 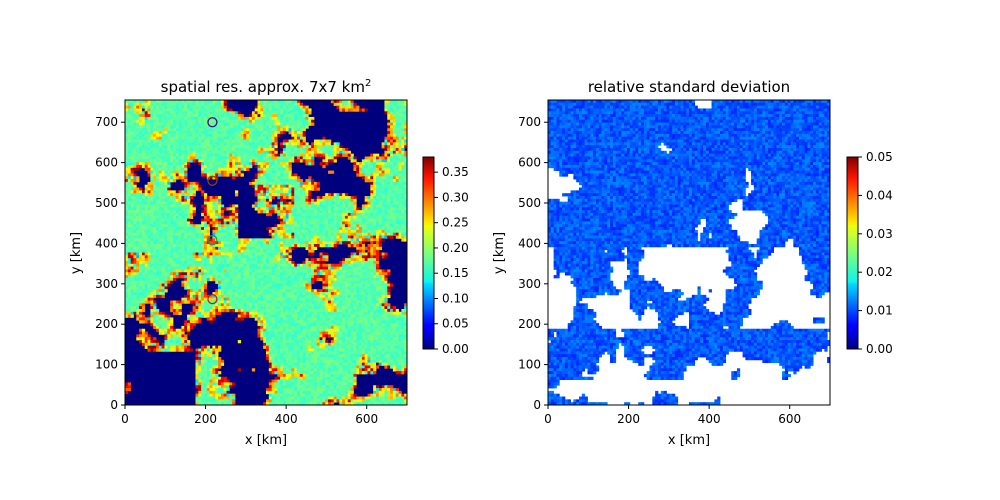 What do you see at coordinates (455, 273) in the screenshot?
I see `colorbar-tick-label: 0.15` at bounding box center [455, 273].